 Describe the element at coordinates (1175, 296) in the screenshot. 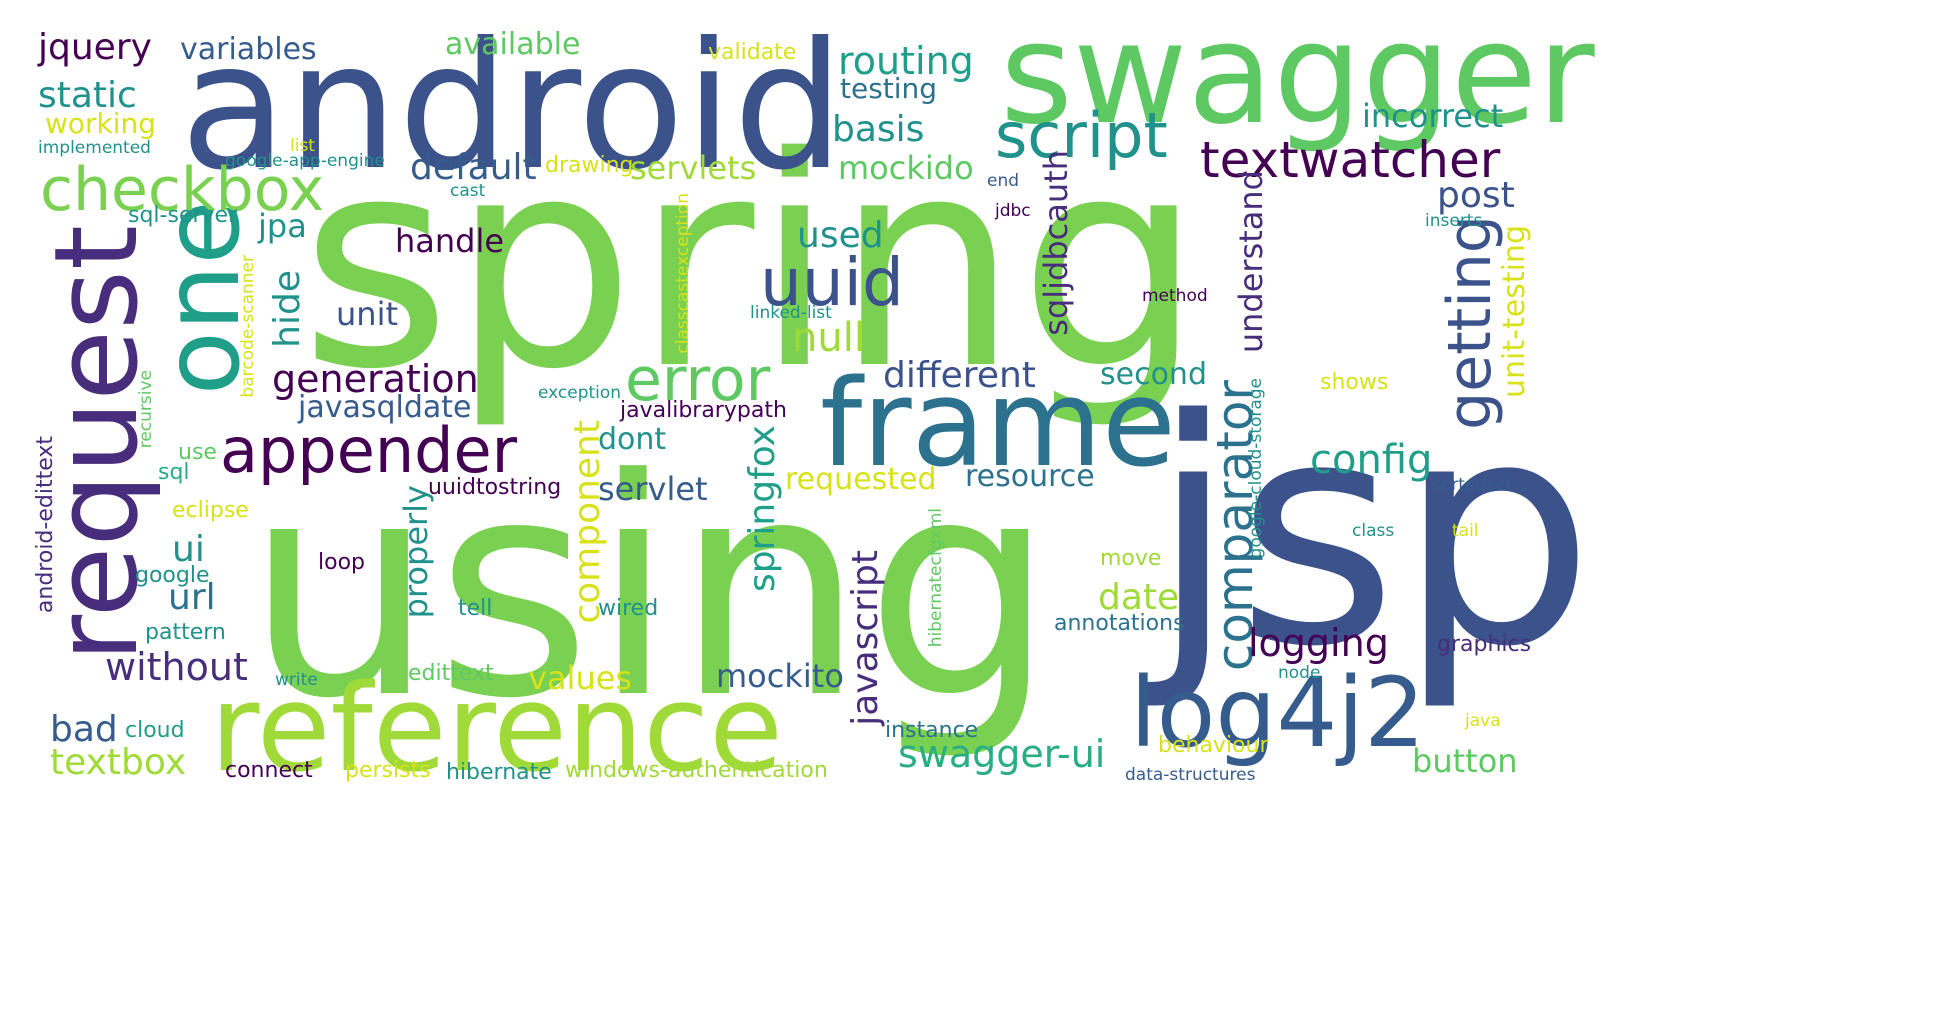

I see `word-method: method` at that location.